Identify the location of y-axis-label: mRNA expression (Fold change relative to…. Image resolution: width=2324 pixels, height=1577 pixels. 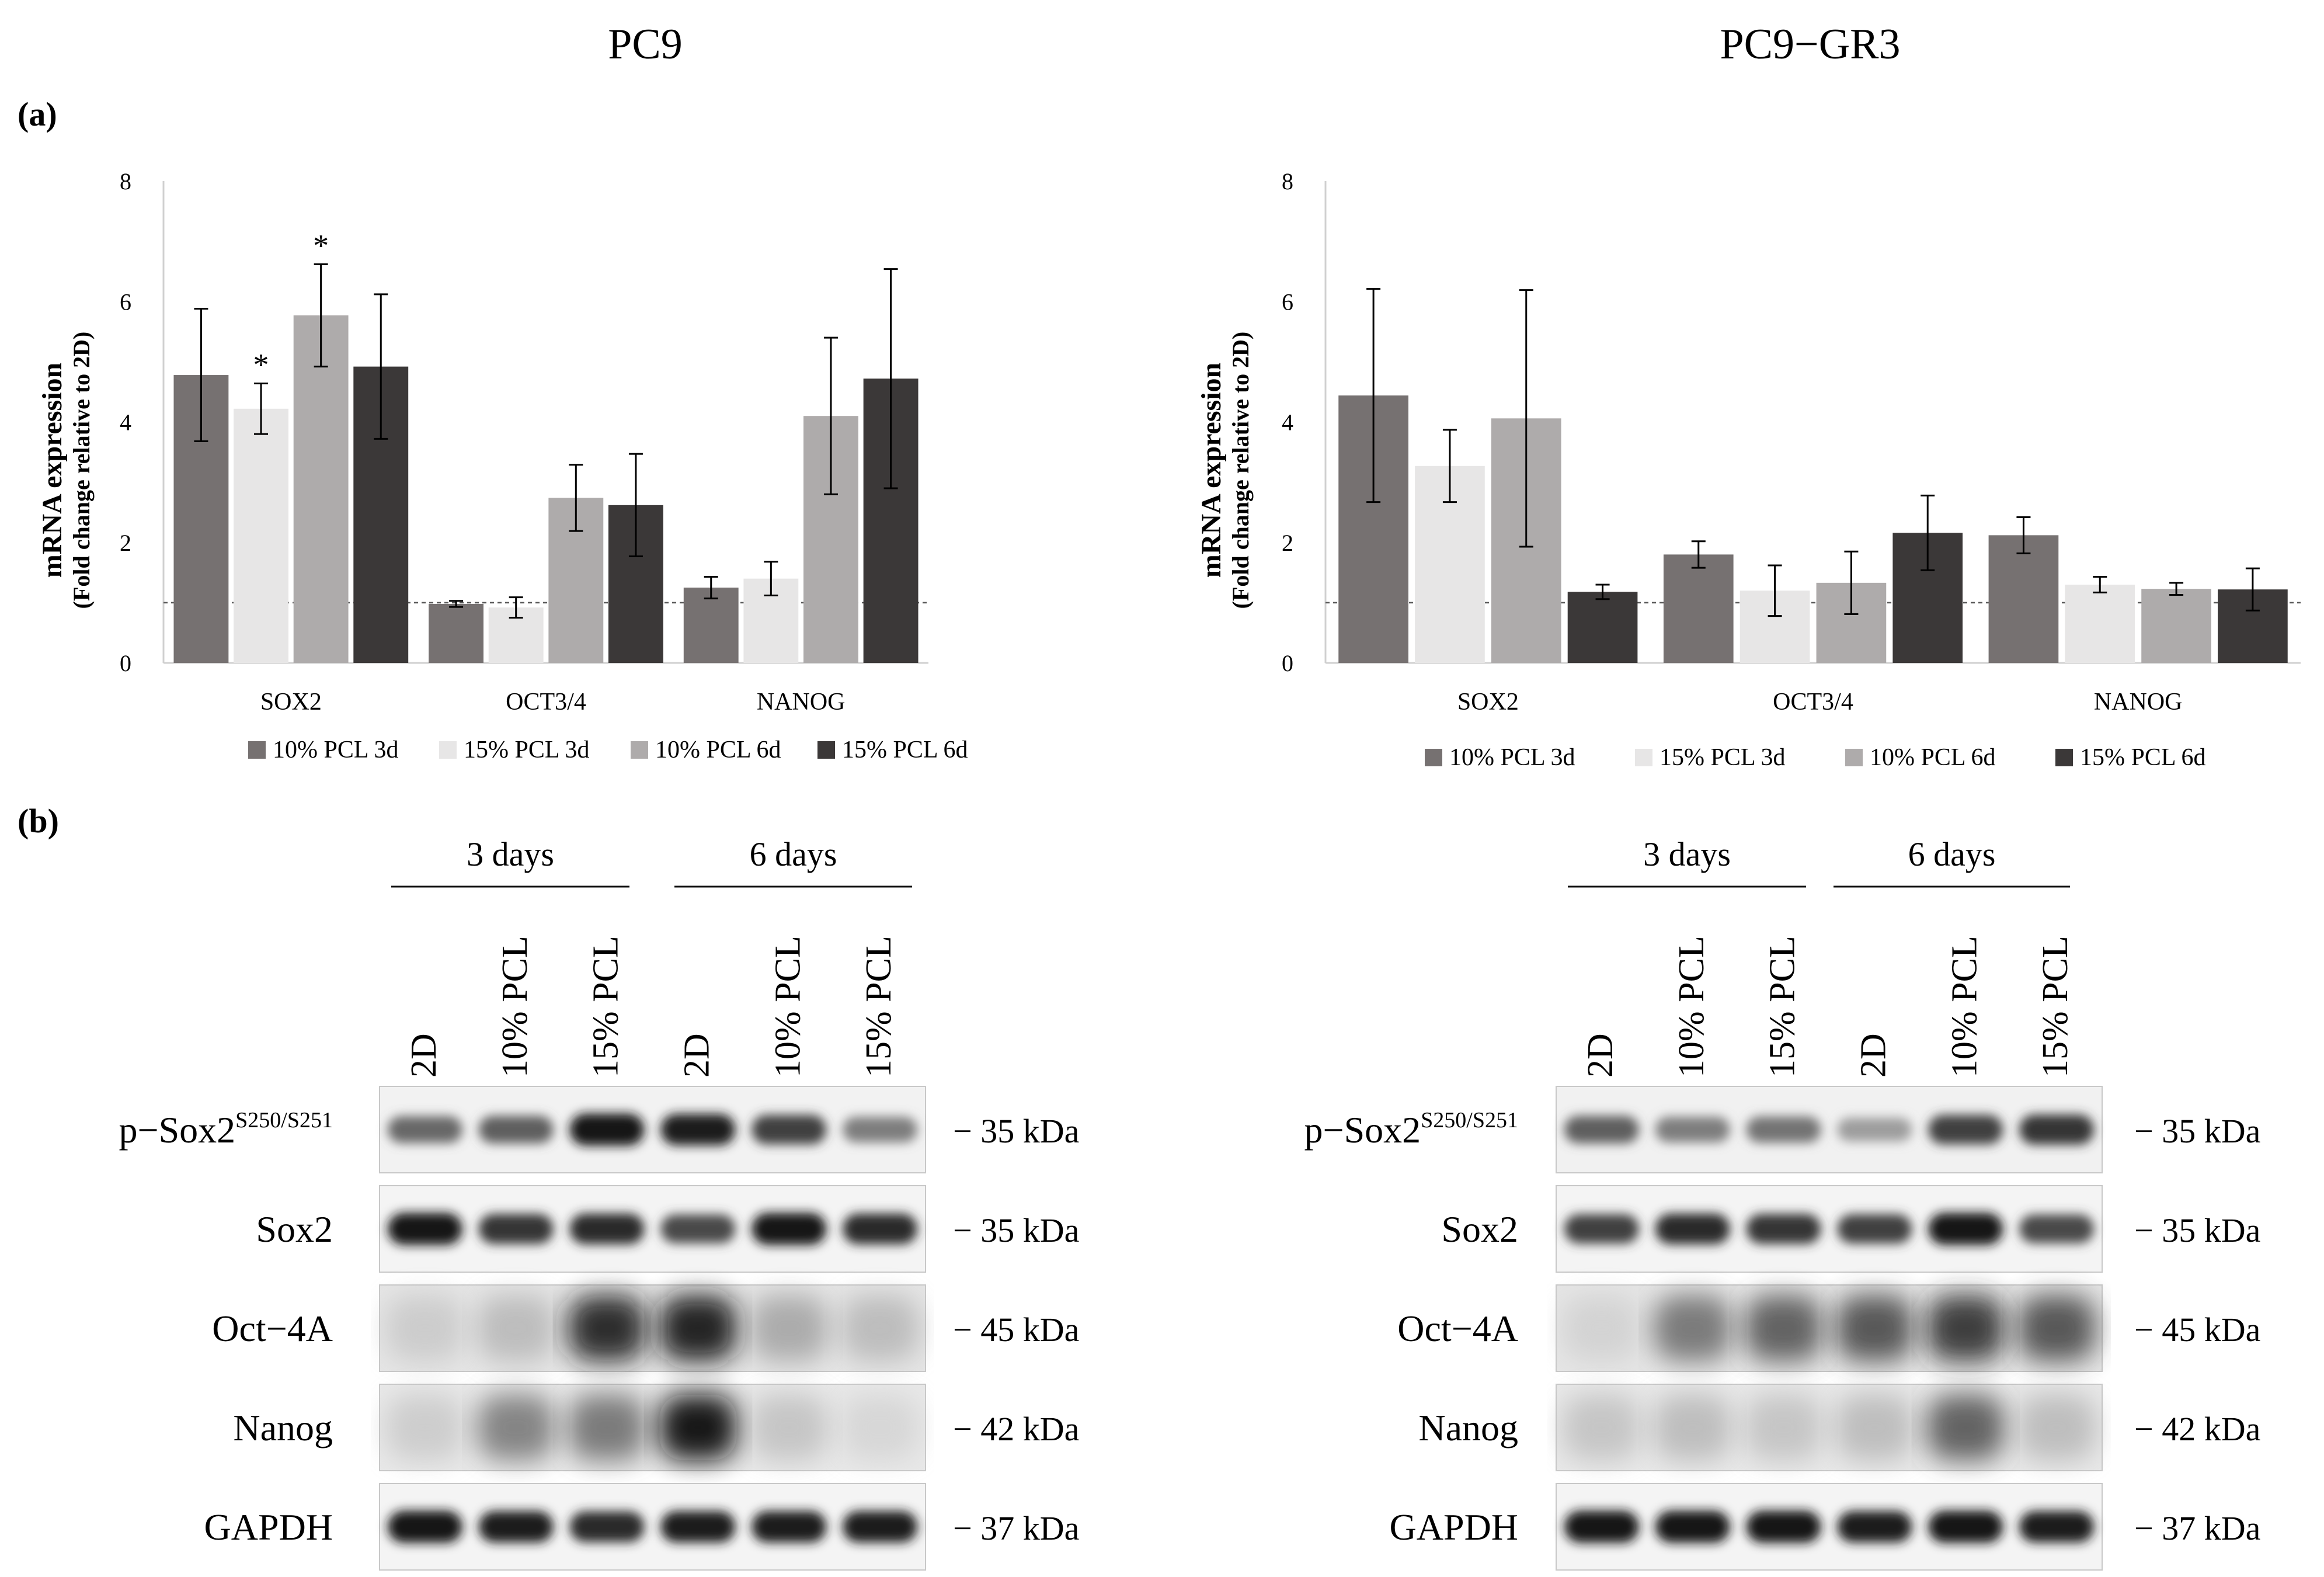
(66, 470).